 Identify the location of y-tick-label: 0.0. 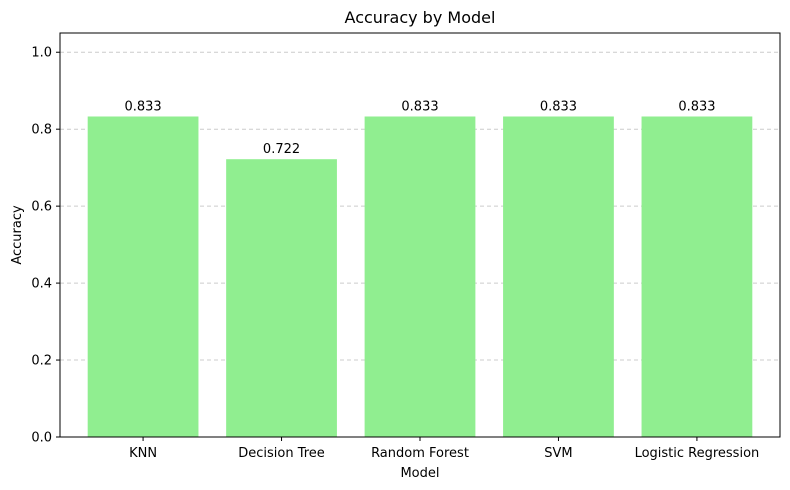
(41, 438).